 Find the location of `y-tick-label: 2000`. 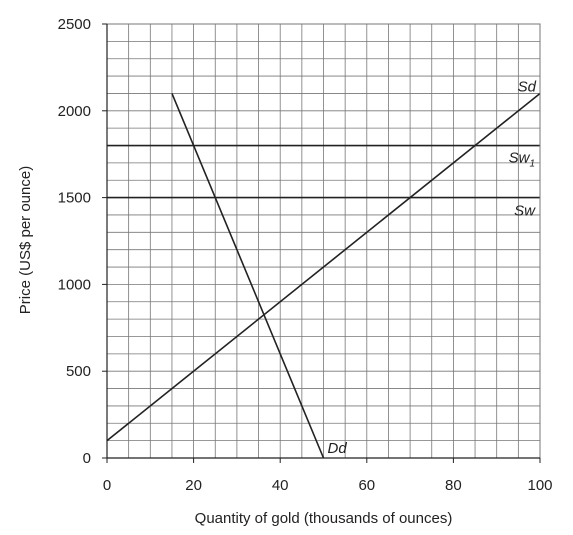

y-tick-label: 2000 is located at coordinates (74, 111).